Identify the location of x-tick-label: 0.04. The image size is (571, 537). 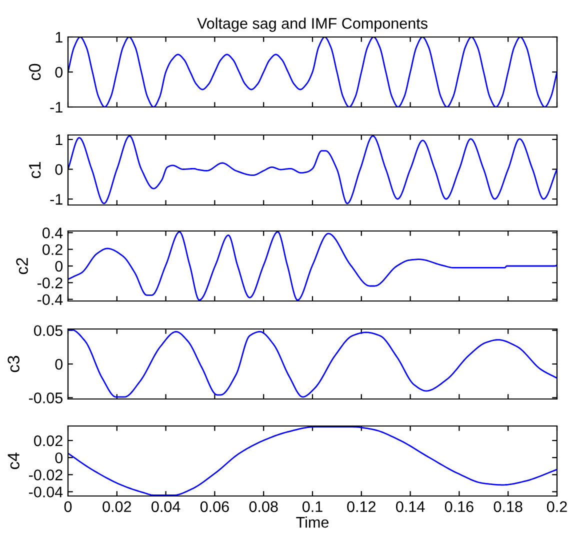
(166, 506).